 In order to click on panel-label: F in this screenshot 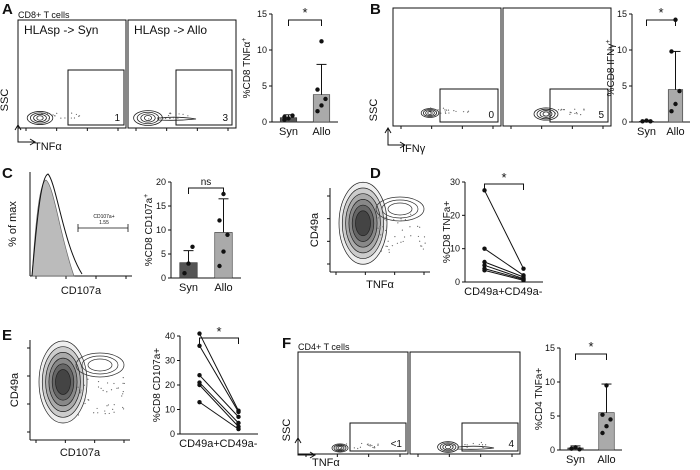, I will do `click(286, 343)`.